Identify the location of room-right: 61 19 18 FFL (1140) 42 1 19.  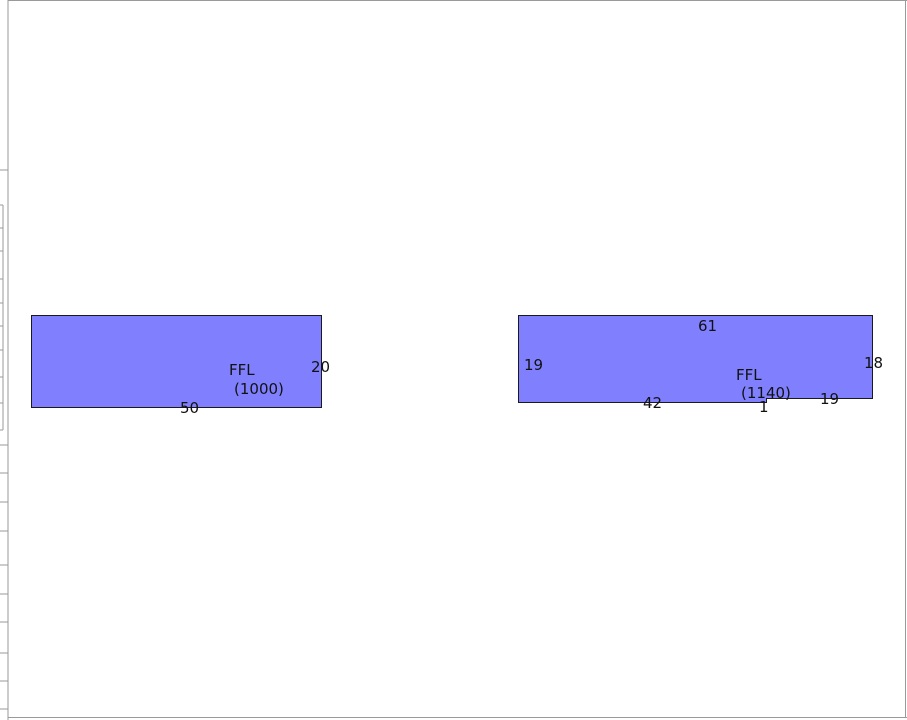
(701, 366).